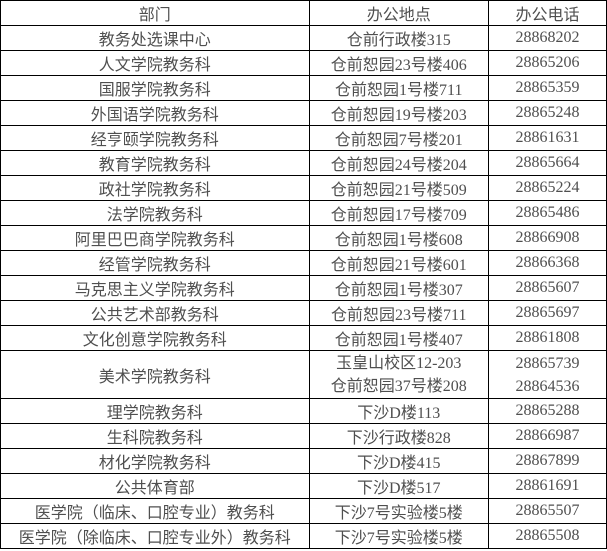 This screenshot has width=607, height=551. Describe the element at coordinates (547, 486) in the screenshot. I see `phone-cell: 28861691` at that location.